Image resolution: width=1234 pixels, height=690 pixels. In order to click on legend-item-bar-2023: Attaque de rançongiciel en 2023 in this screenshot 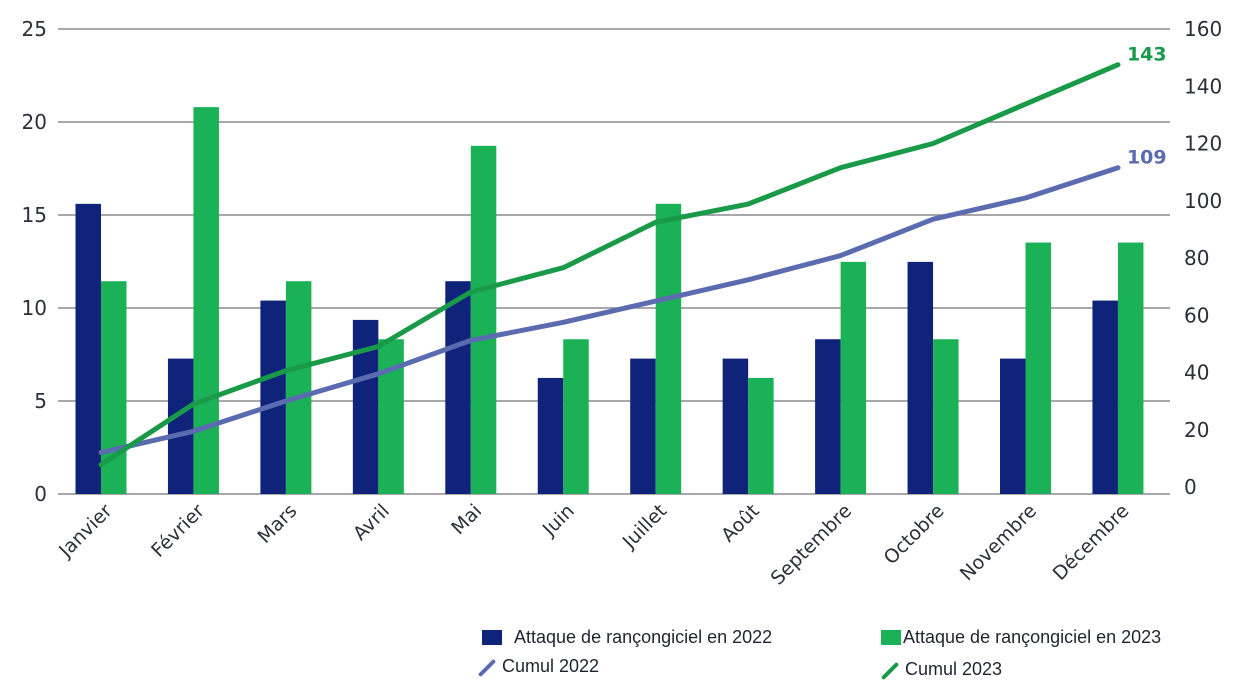, I will do `click(1021, 637)`.